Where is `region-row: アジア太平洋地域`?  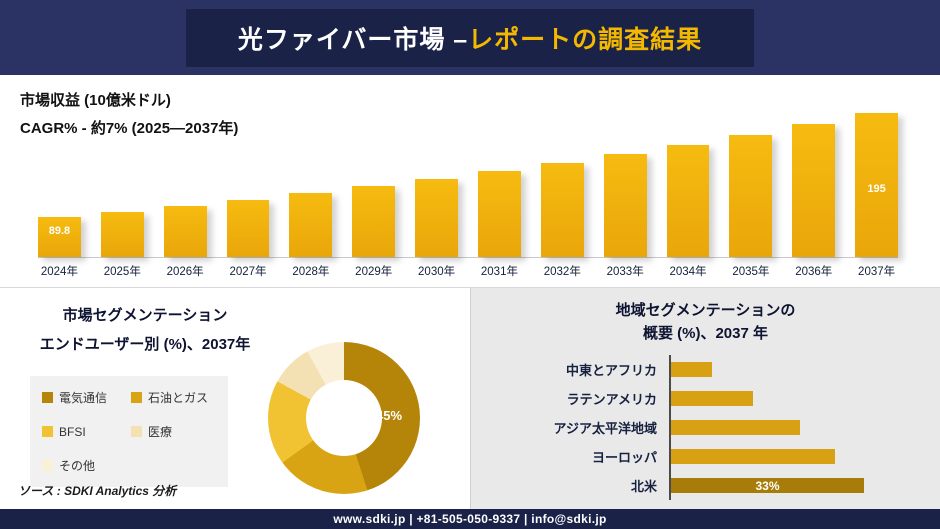
region-row: アジア太平洋地域 is located at coordinates (705, 427).